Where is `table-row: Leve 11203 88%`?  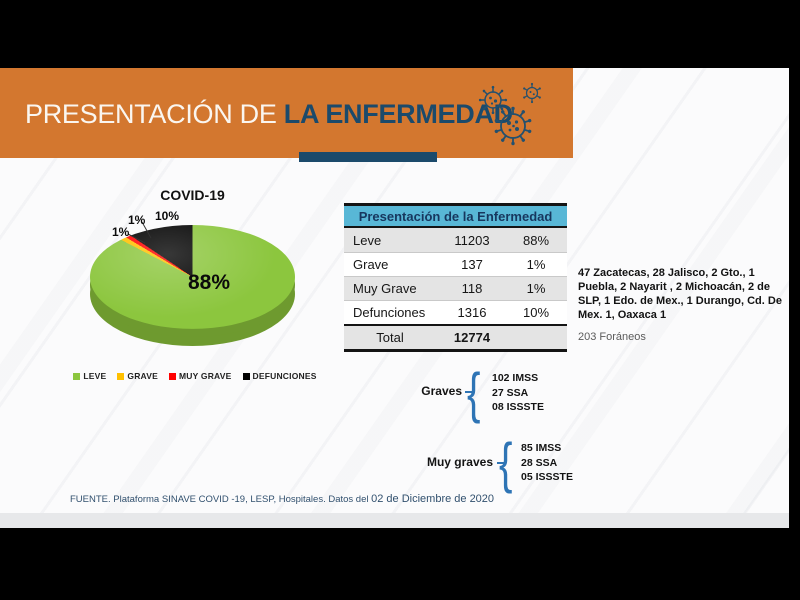 table-row: Leve 11203 88% is located at coordinates (455, 240).